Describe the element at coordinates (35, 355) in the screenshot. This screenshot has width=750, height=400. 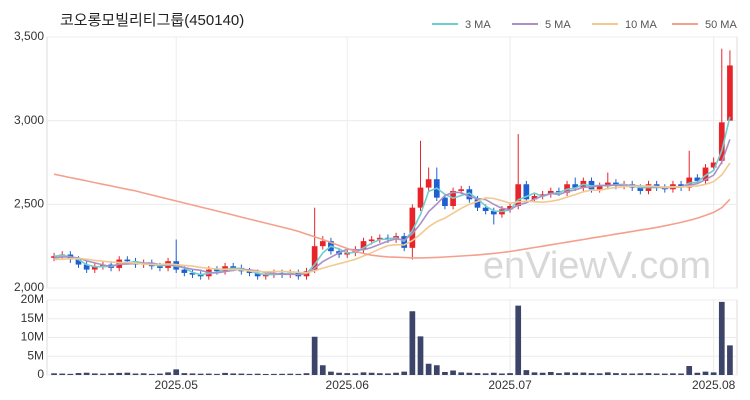
I see `y-tick-label: 5M` at that location.